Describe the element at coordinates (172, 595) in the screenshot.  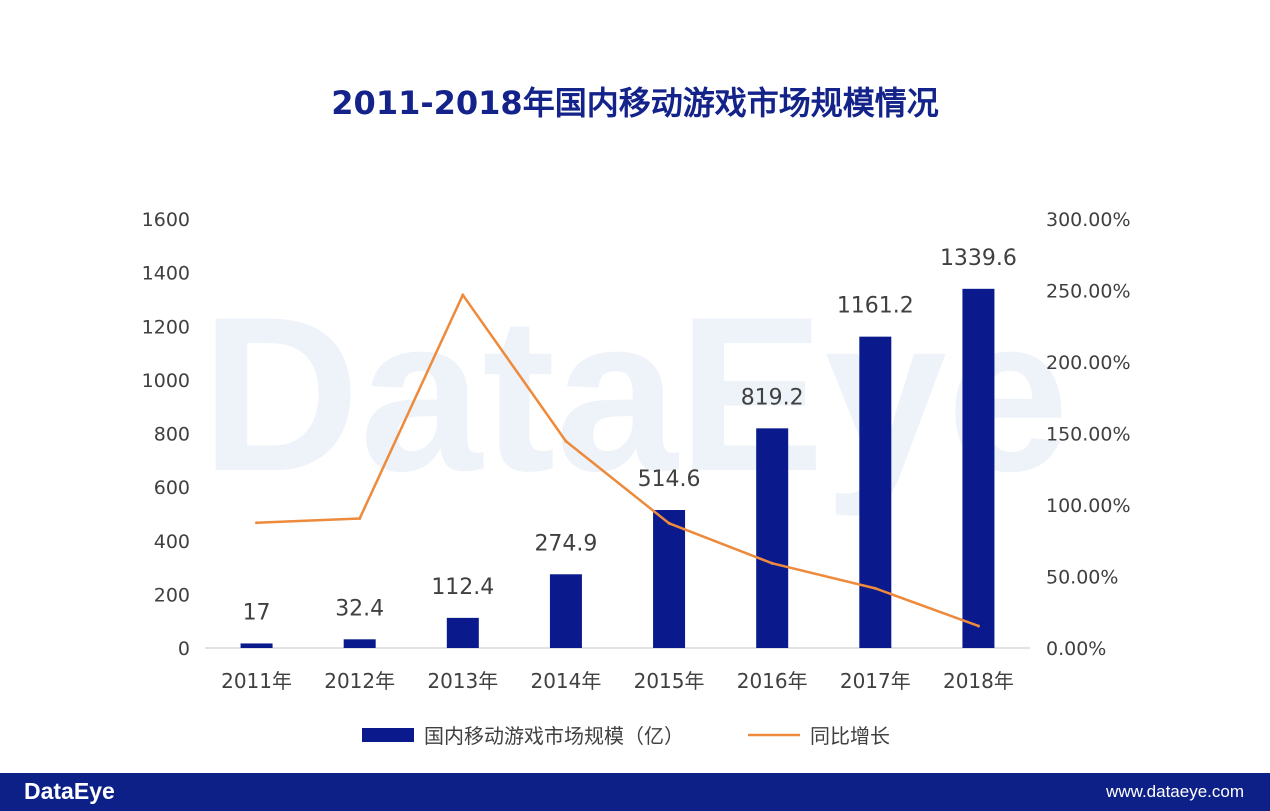
I see `left-tick-label: 200` at that location.